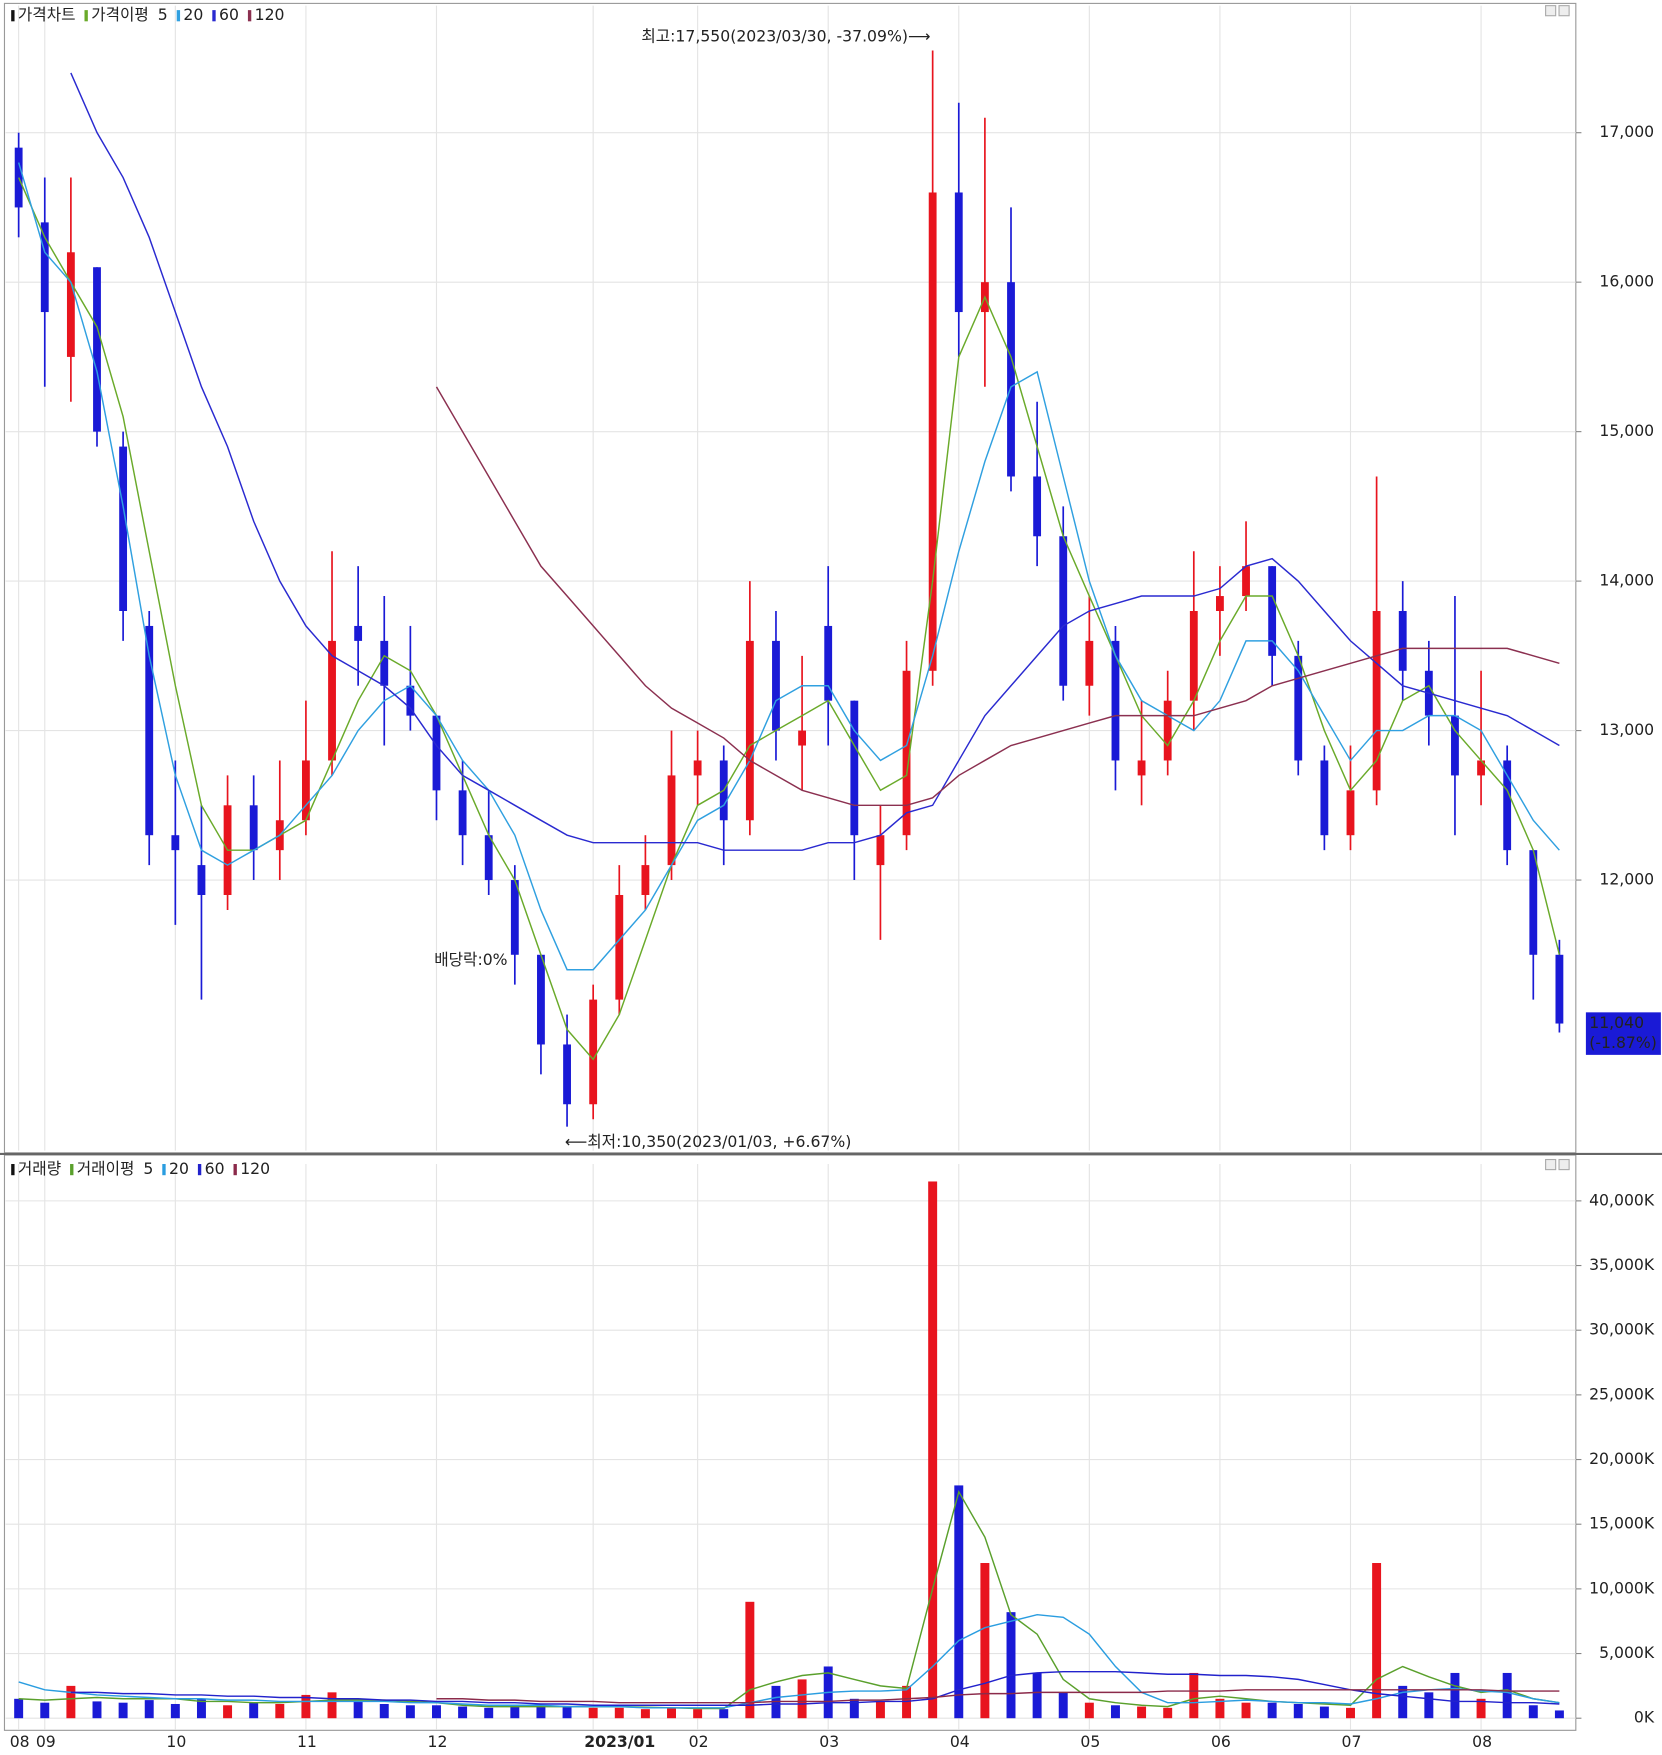  Describe the element at coordinates (148, 1168) in the screenshot. I see `legend-label: 5` at that location.